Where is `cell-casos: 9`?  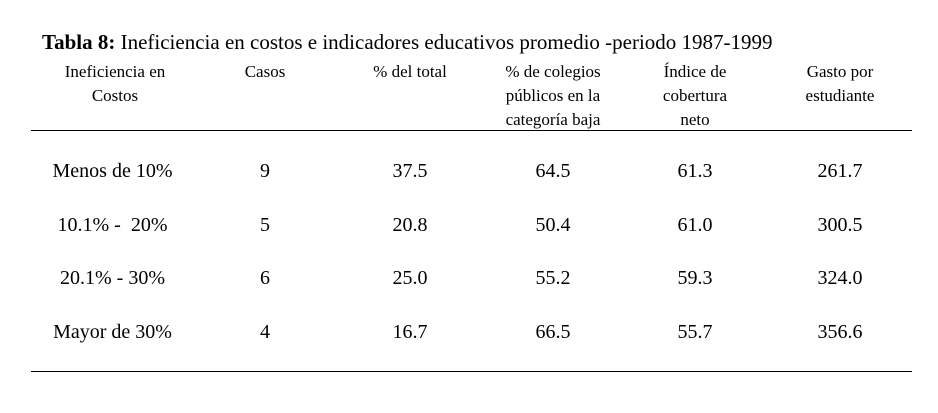
cell-casos: 9 is located at coordinates (265, 171).